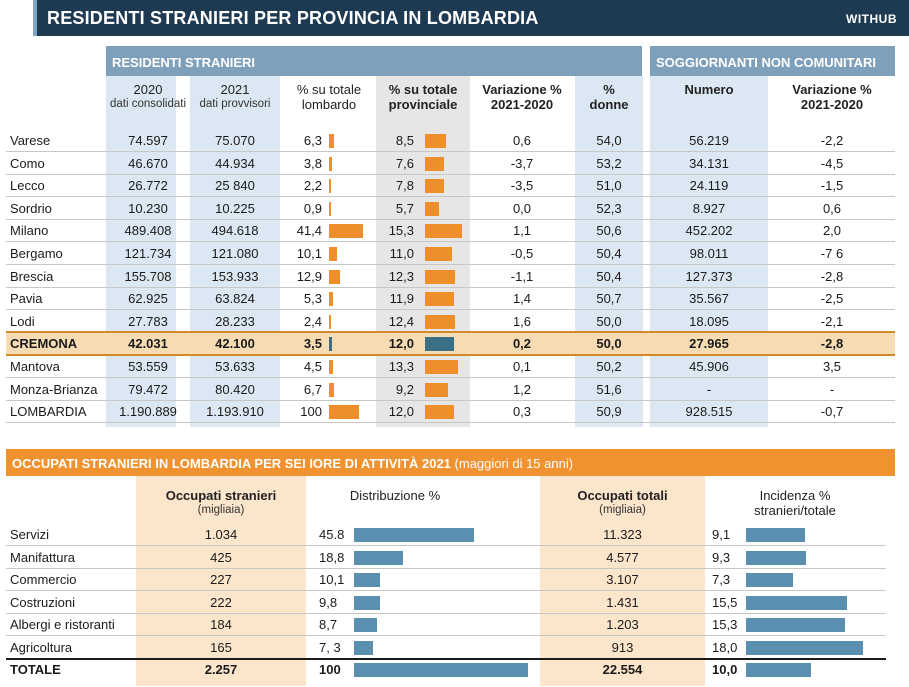  I want to click on brand-logo: WITHUB, so click(871, 19).